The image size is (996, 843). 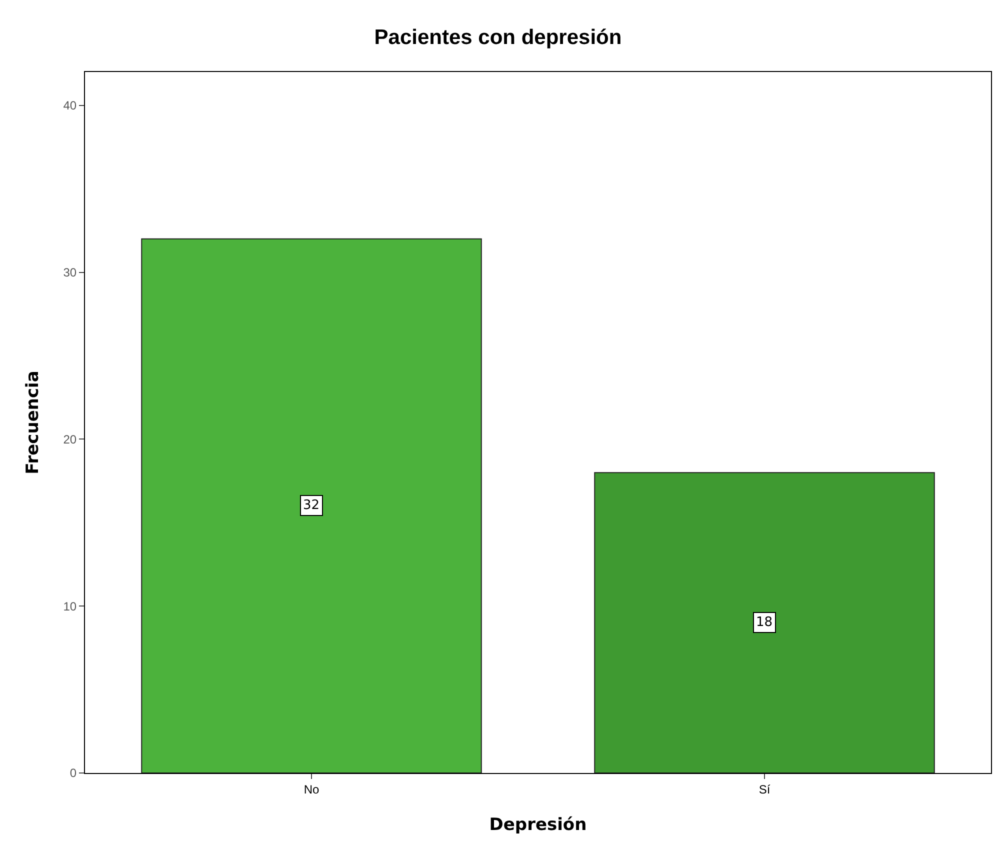 What do you see at coordinates (70, 105) in the screenshot?
I see `y-tick-label: 40` at bounding box center [70, 105].